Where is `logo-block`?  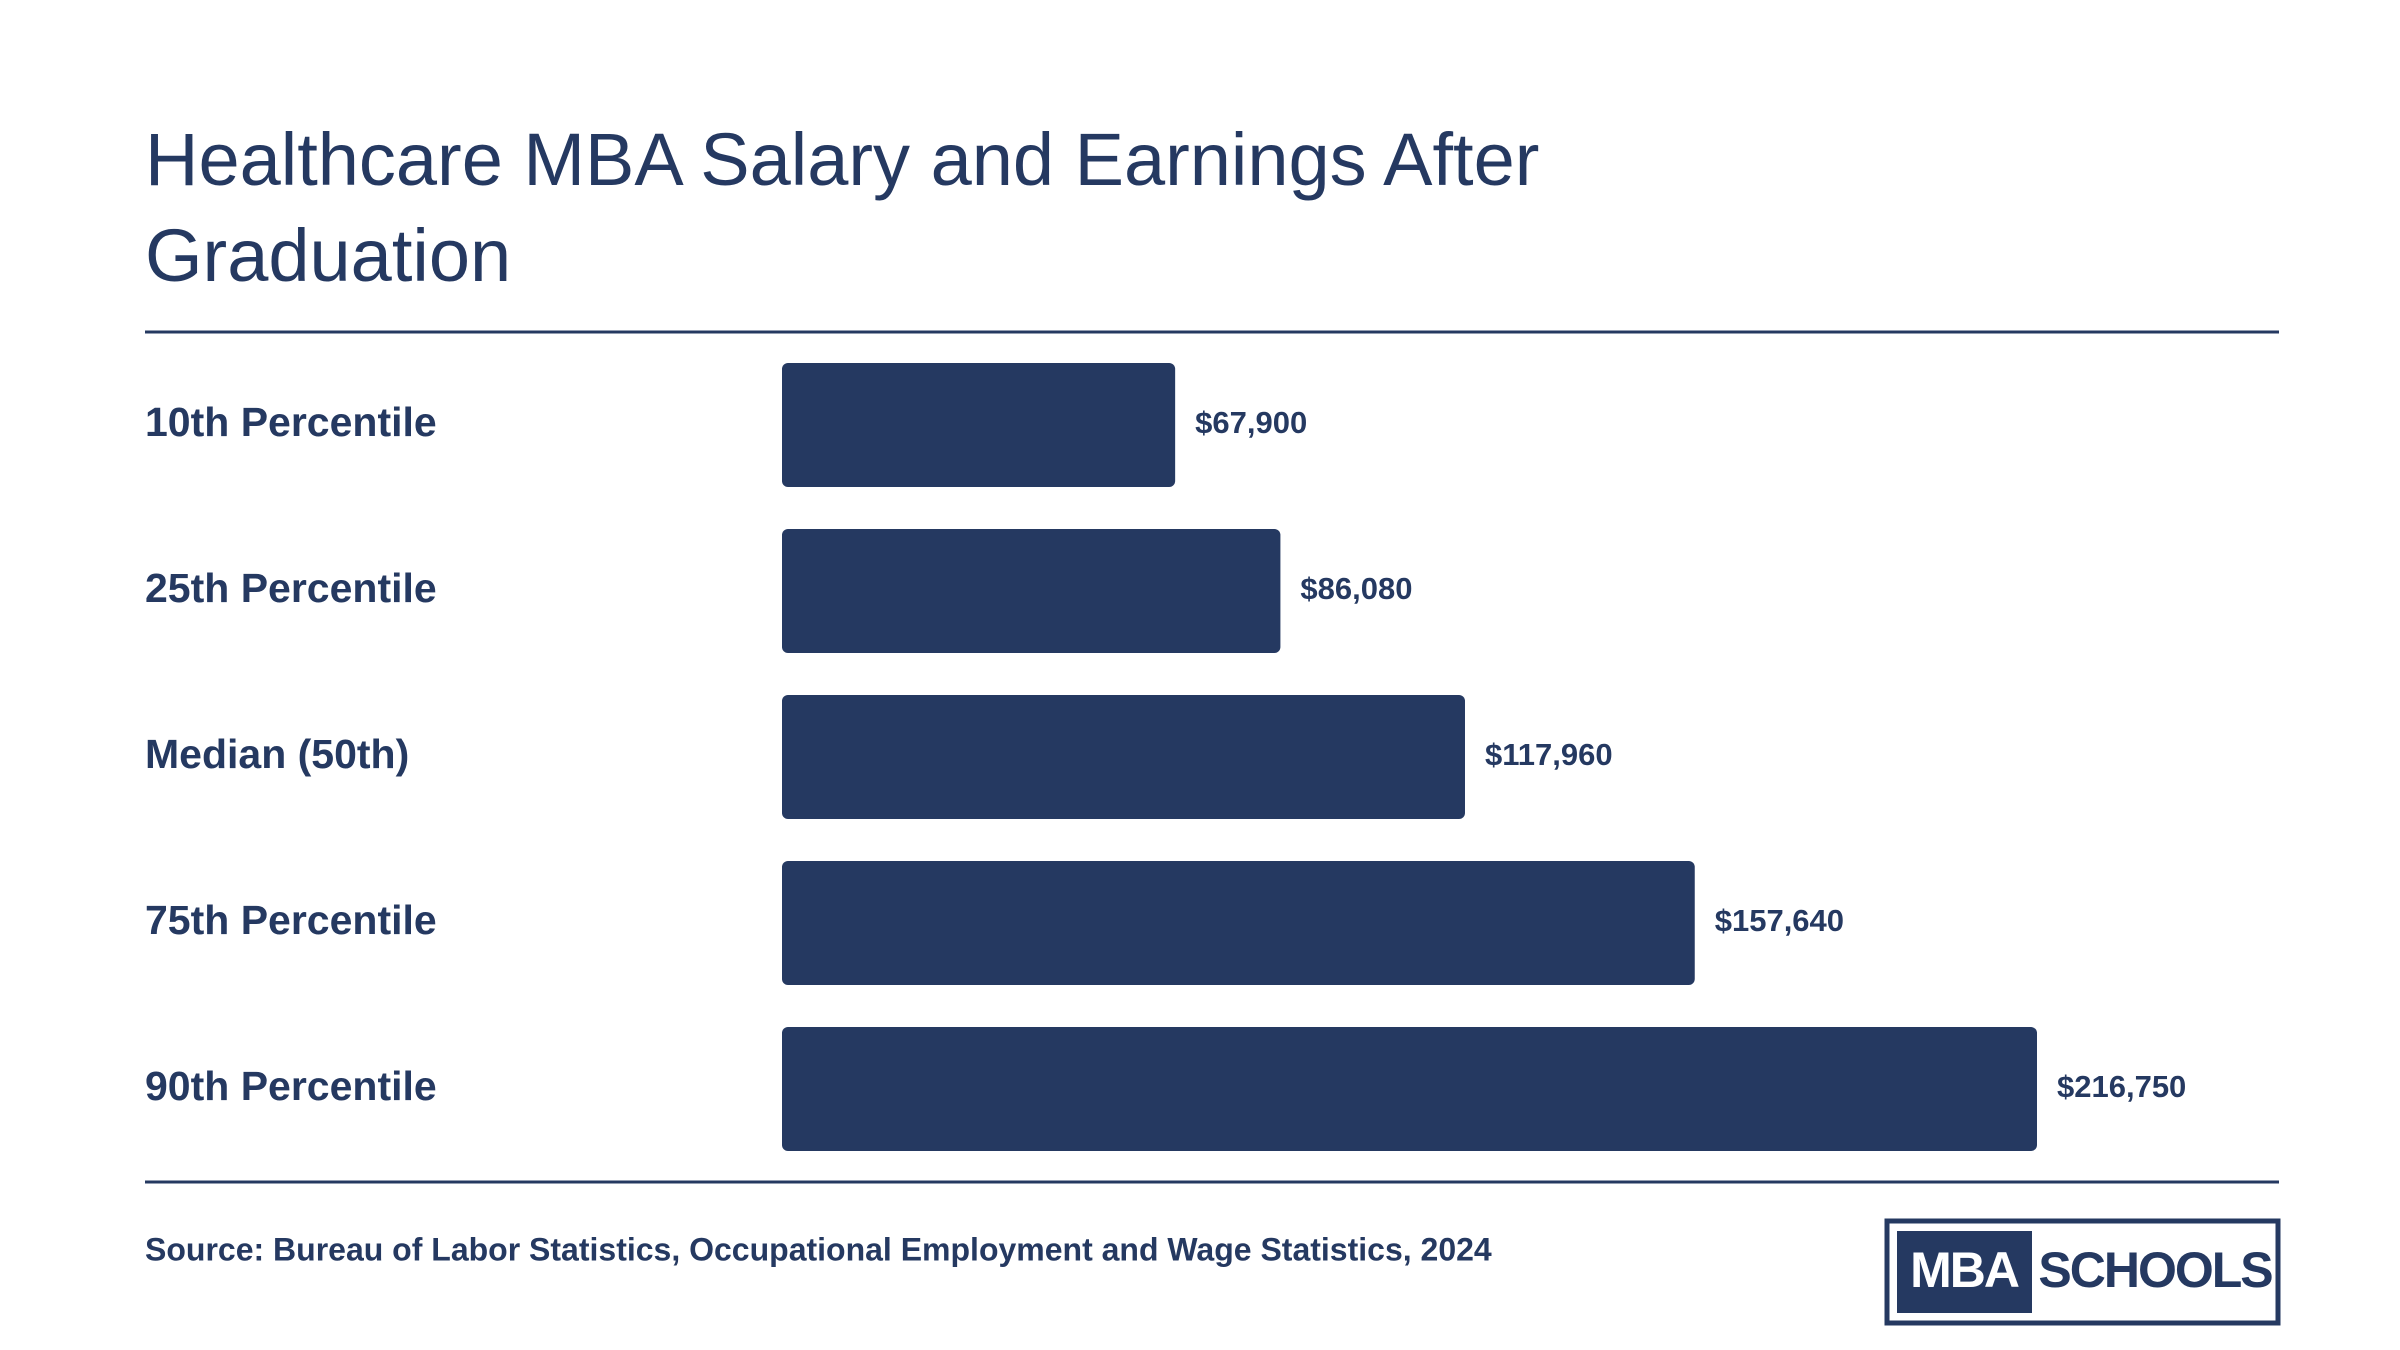 logo-block is located at coordinates (1964, 1272).